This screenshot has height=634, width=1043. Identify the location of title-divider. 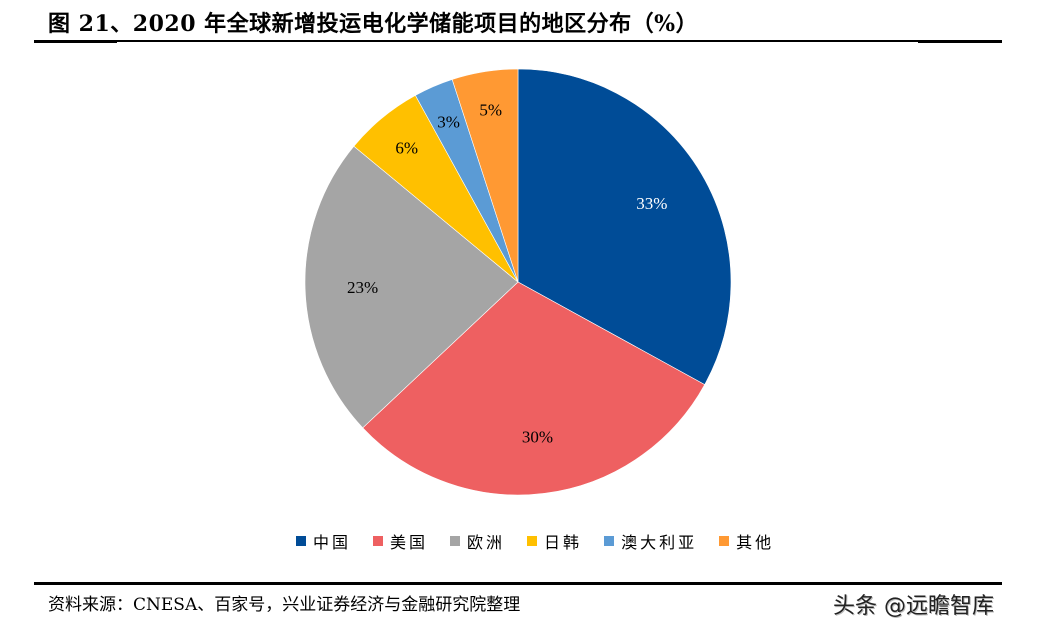
(518, 41).